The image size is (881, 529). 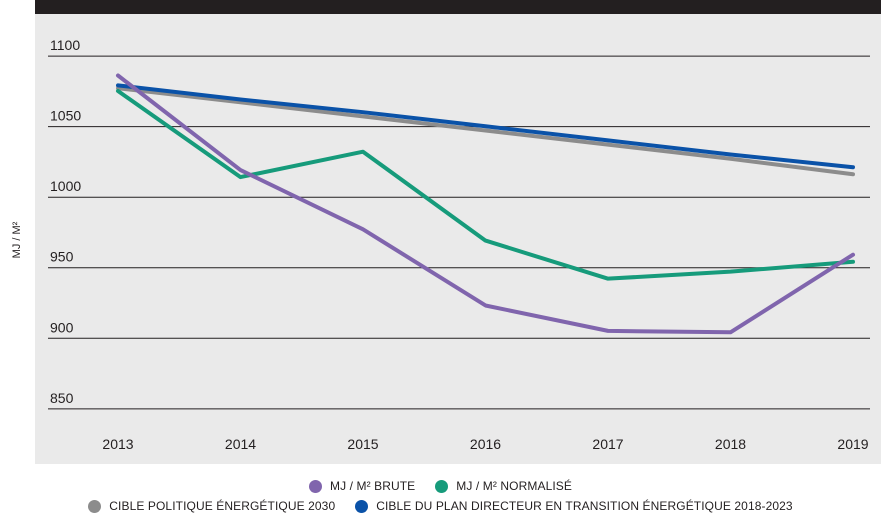 I want to click on y-tick-label: 1050, so click(x=65, y=116).